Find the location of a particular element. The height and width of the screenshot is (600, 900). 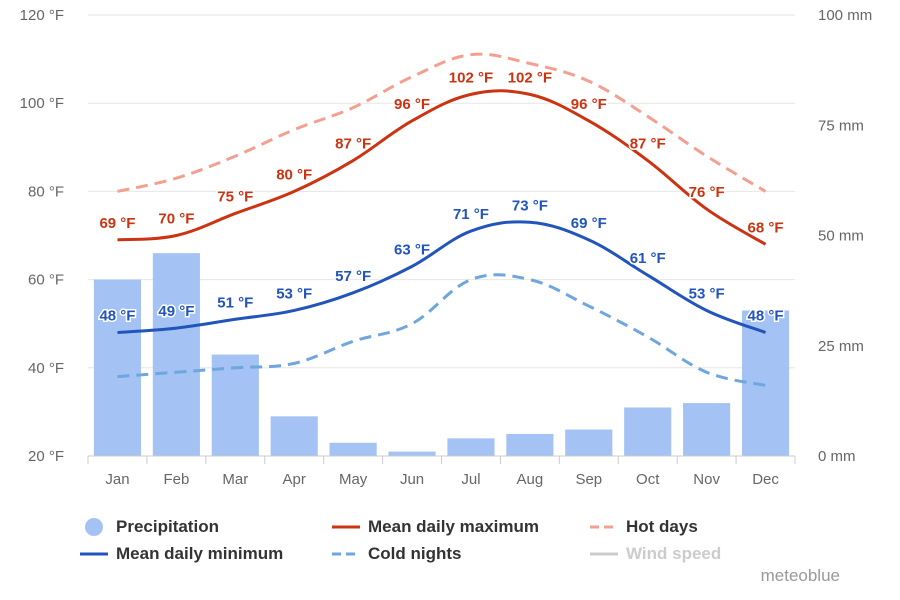

cold-nights-line is located at coordinates (441, 330).